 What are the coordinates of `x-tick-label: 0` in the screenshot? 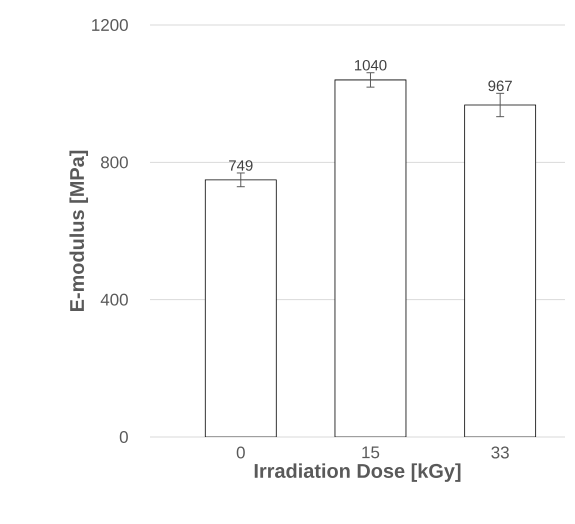 It's located at (240, 452).